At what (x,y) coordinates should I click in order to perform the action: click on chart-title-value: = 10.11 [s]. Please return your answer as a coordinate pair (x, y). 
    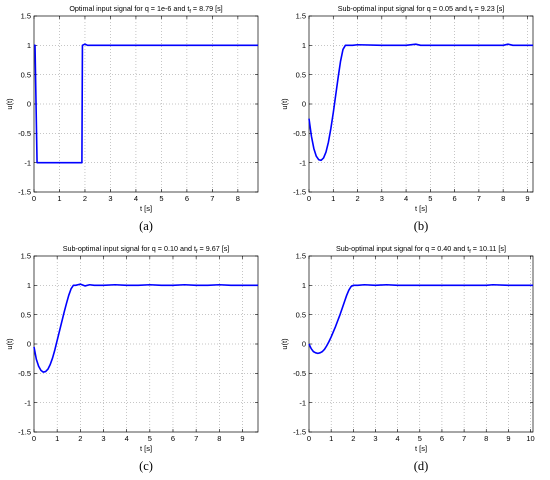
    Looking at the image, I should click on (488, 248).